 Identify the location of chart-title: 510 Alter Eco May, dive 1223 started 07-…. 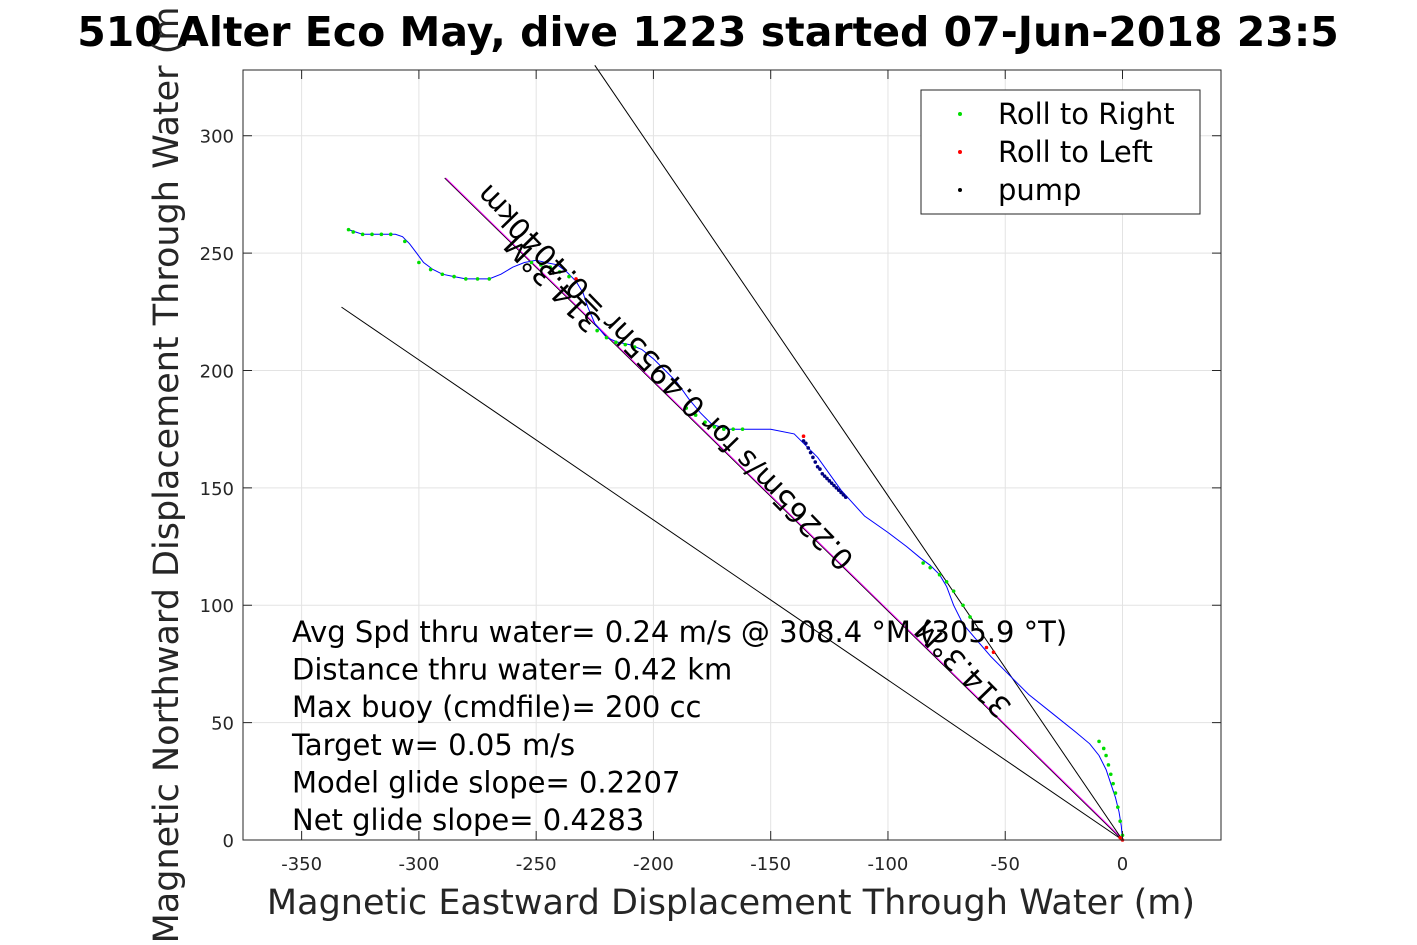
(708, 32).